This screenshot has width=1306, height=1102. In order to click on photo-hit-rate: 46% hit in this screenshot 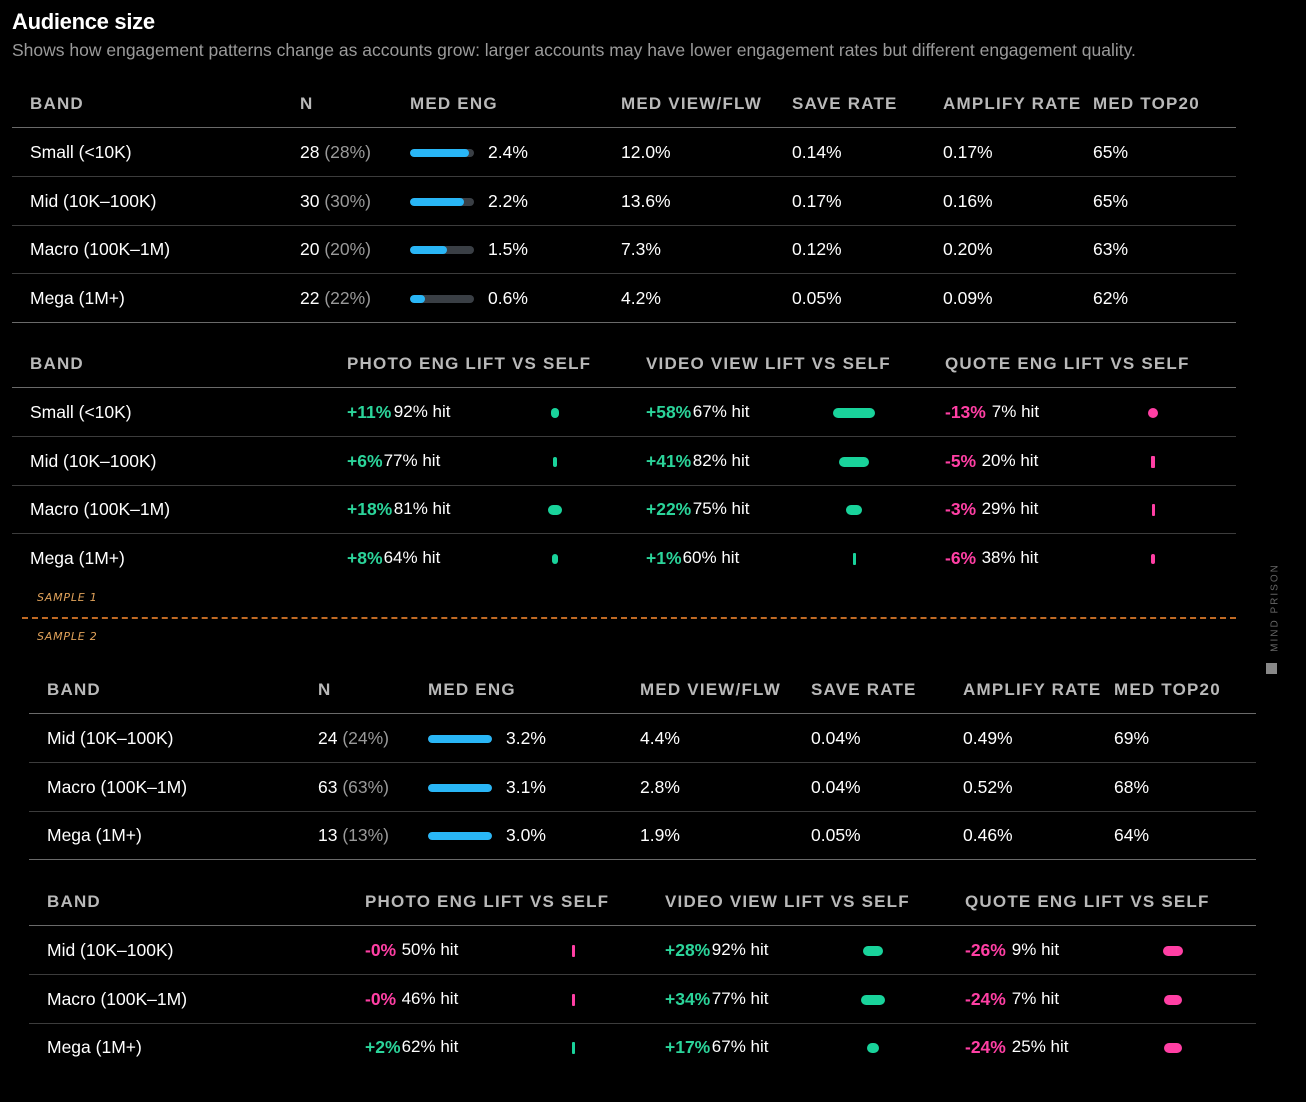, I will do `click(430, 998)`.